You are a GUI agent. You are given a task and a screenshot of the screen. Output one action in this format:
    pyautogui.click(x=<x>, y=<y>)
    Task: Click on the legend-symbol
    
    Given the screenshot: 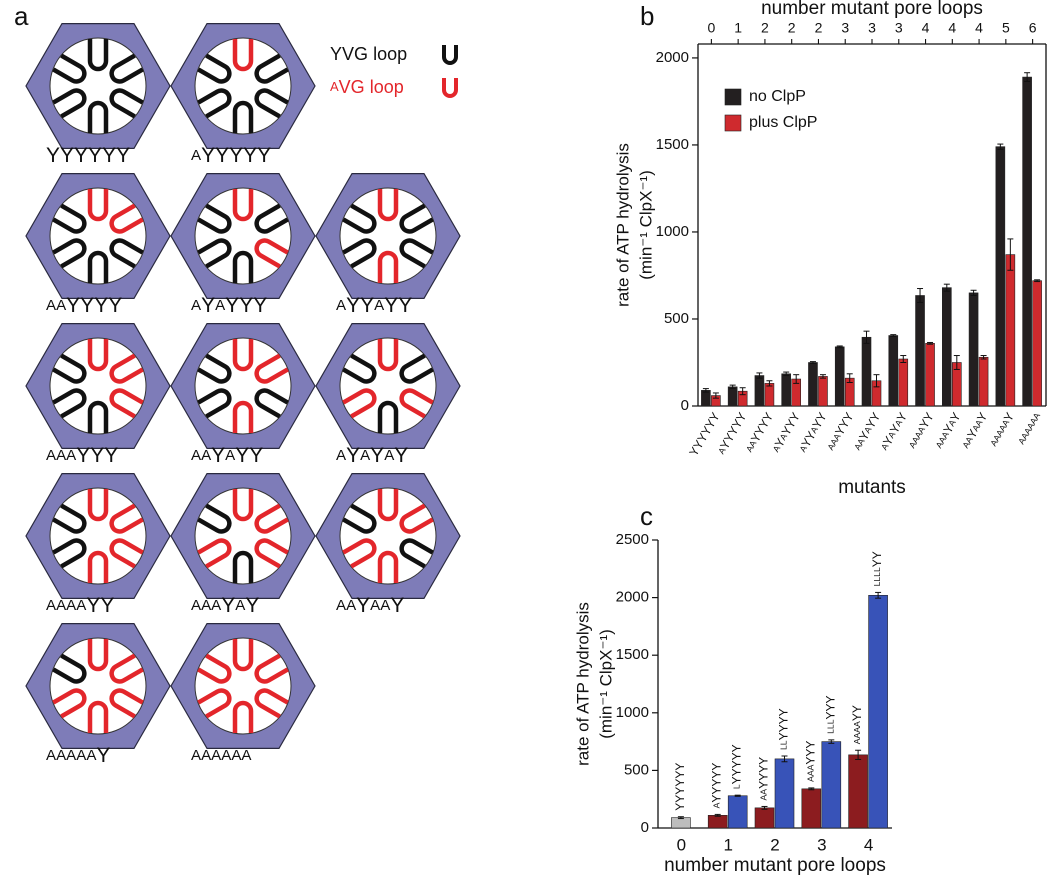 What is the action you would take?
    pyautogui.click(x=450, y=55)
    